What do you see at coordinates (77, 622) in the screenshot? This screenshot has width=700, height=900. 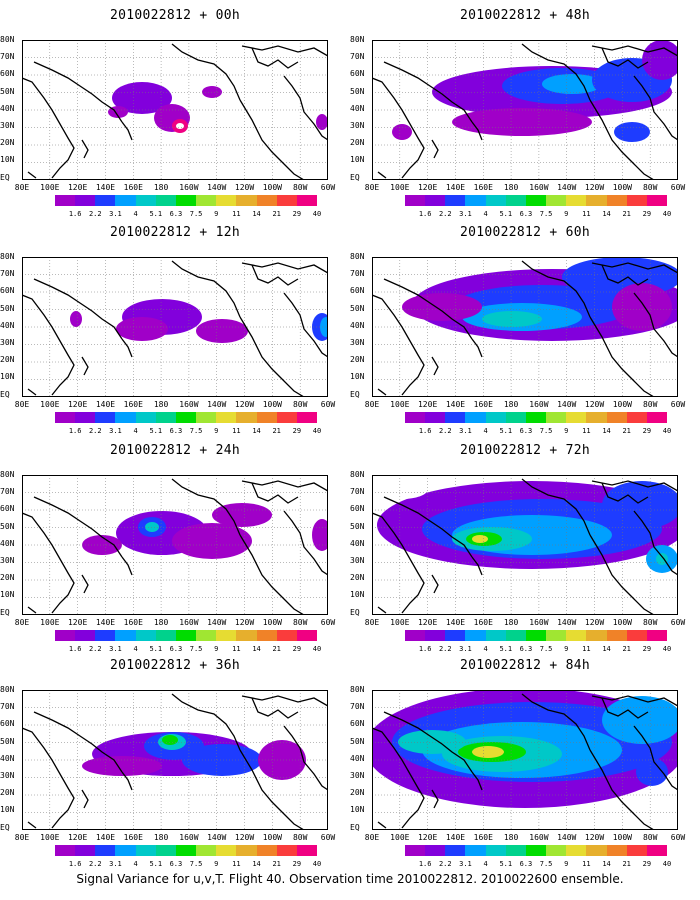 I see `longitude-label: 120E` at bounding box center [77, 622].